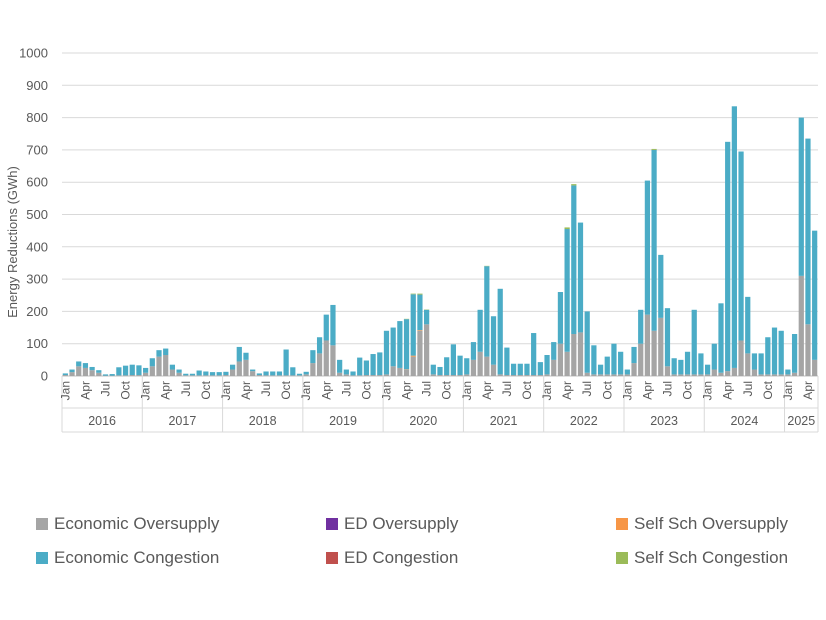 The height and width of the screenshot is (620, 826). What do you see at coordinates (392, 524) in the screenshot?
I see `legend-item-ed-oversupply: ED Oversupply` at bounding box center [392, 524].